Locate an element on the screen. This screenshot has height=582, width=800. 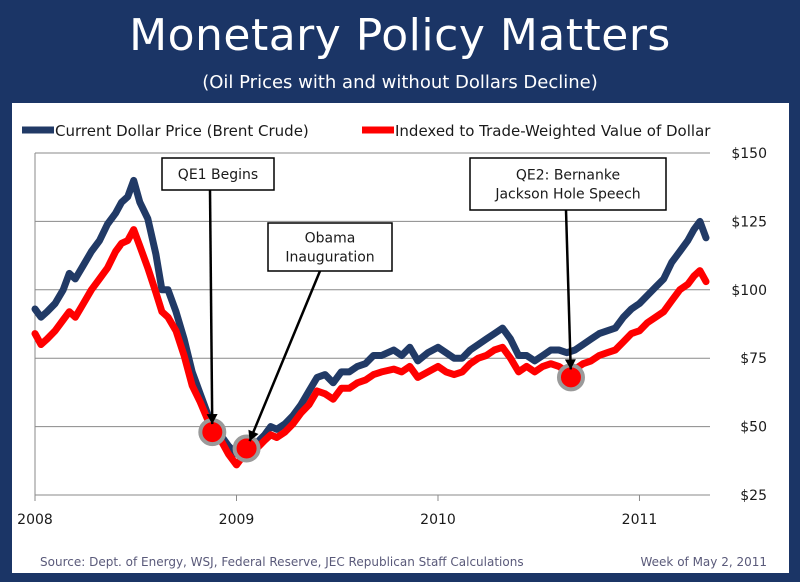
x-tick-label: 2009 is located at coordinates (237, 520).